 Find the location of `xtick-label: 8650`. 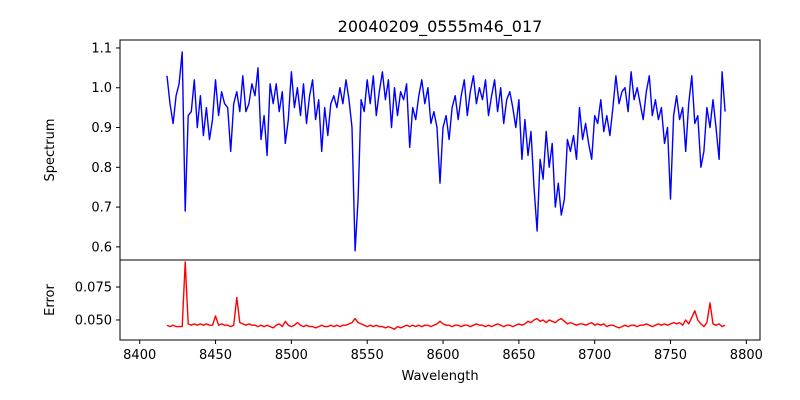

xtick-label: 8650 is located at coordinates (518, 355).